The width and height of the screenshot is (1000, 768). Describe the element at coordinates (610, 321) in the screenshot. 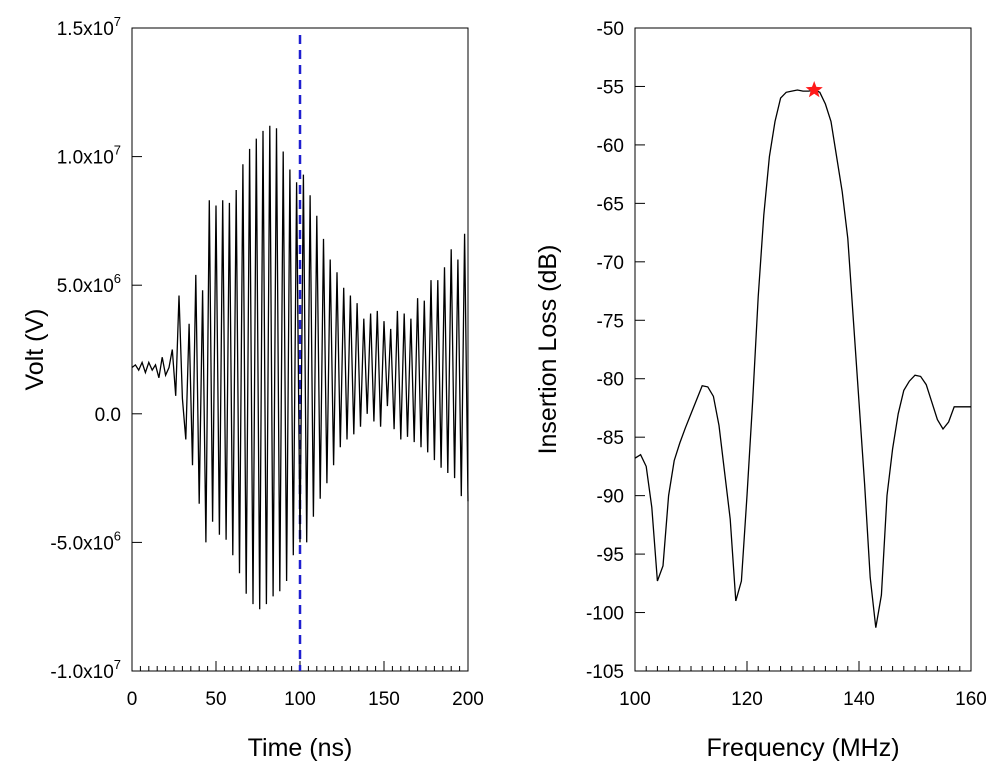

I see `y-tick-label: -75` at that location.